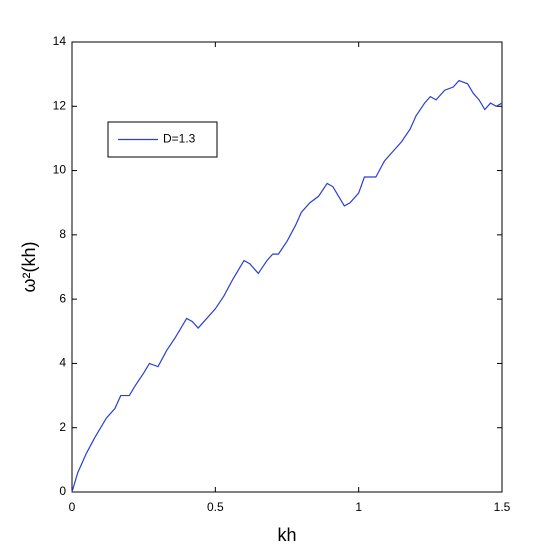 The image size is (554, 559). Describe the element at coordinates (502, 507) in the screenshot. I see `x-tick-label: 1.5` at that location.